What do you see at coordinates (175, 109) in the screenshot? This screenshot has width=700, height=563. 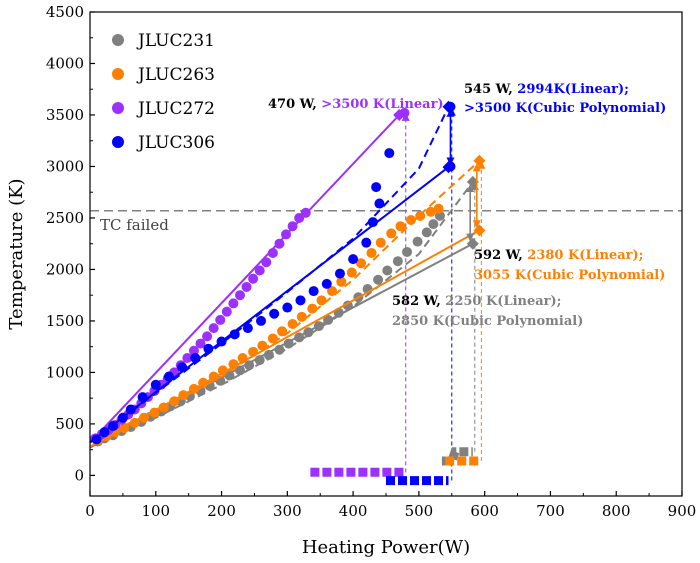 I see `legend-label-jluc272: JLUC272` at bounding box center [175, 109].